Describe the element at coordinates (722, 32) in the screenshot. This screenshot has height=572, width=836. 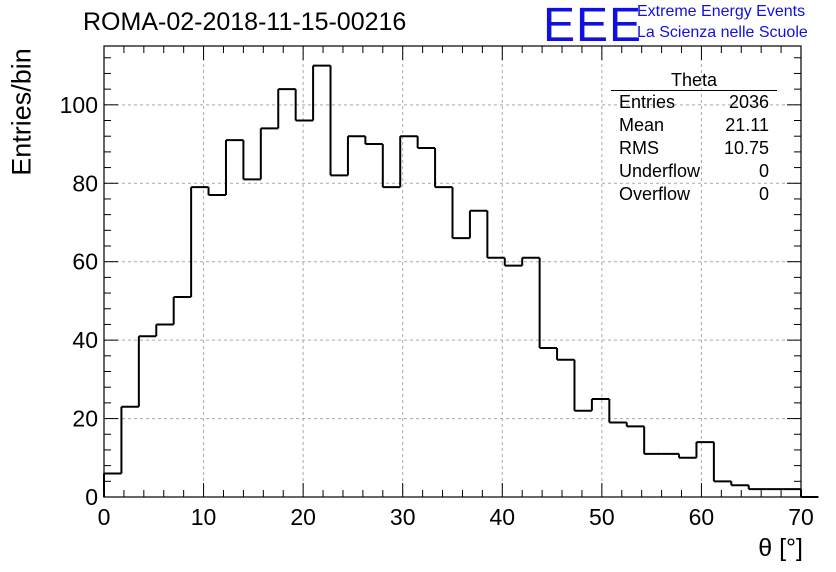
I see `logo-tagline-2: La Scienza nelle Scuole` at that location.